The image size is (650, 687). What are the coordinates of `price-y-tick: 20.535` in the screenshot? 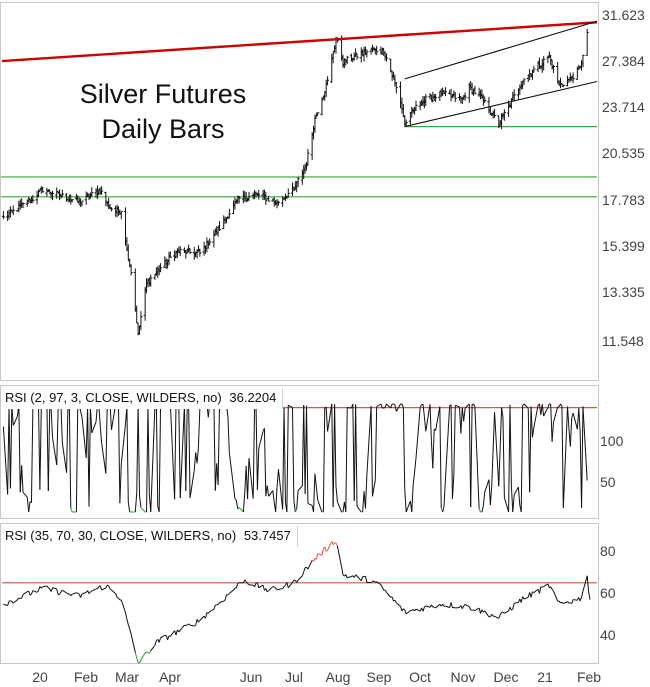 It's located at (623, 153).